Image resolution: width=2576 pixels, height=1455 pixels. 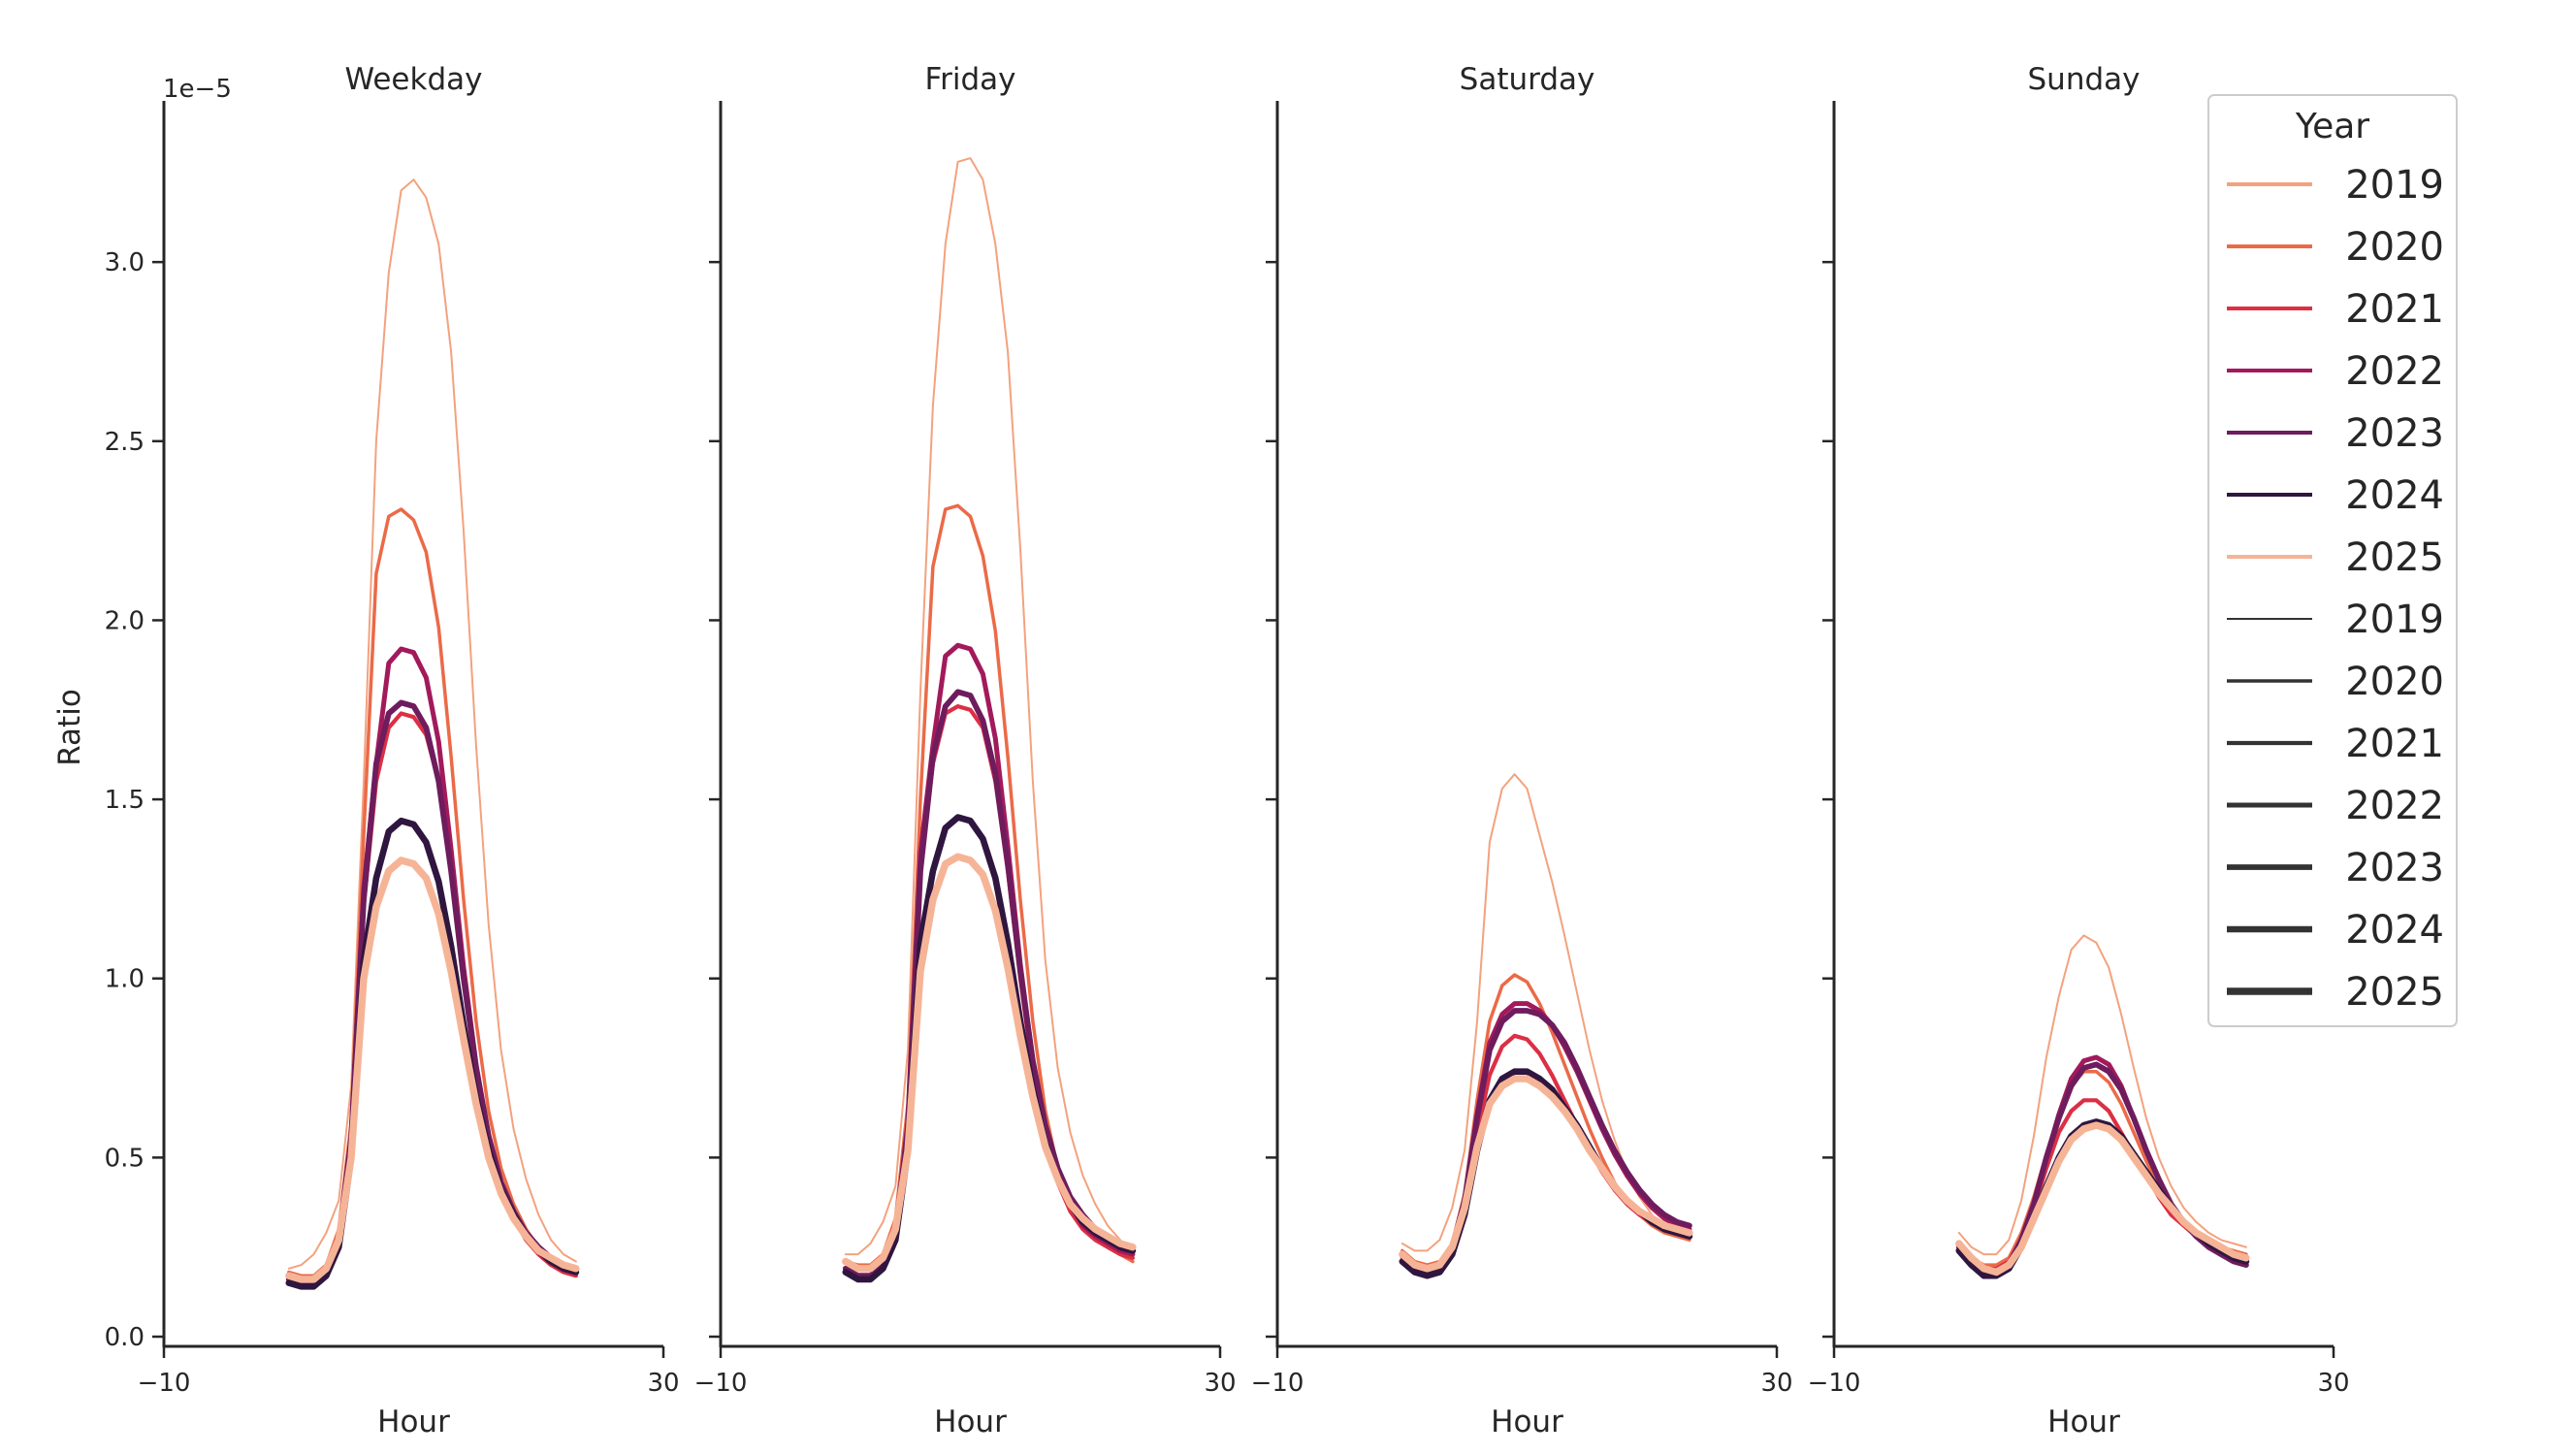 I want to click on legend-size-label: 2025, so click(x=2394, y=992).